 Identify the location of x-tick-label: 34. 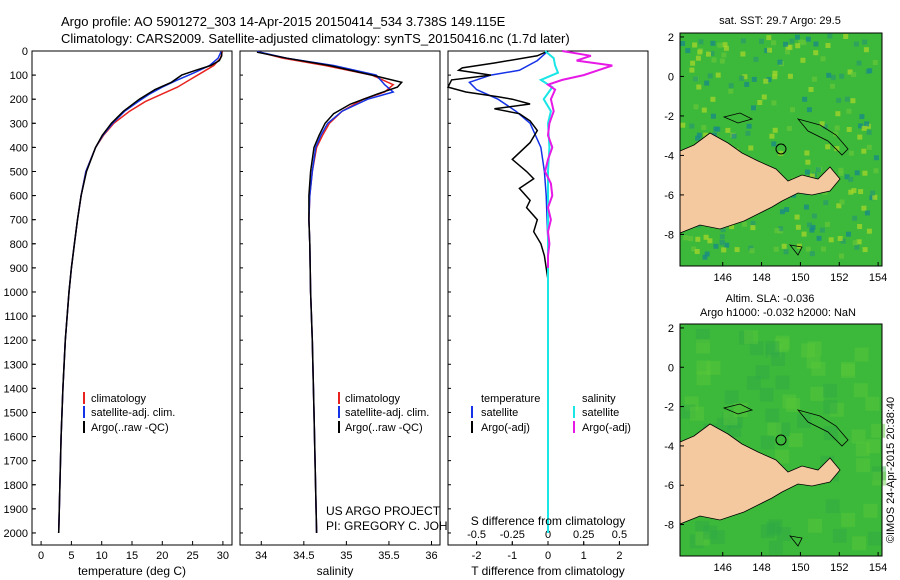
(261, 556).